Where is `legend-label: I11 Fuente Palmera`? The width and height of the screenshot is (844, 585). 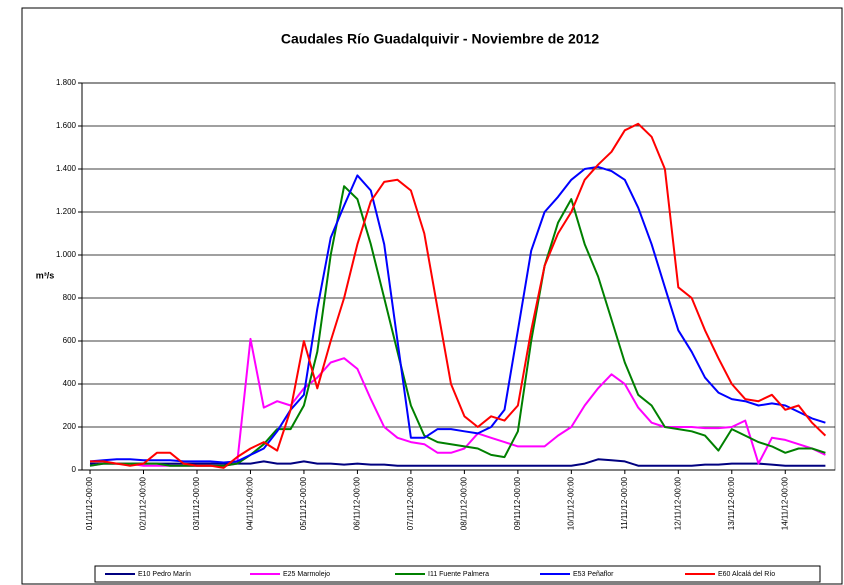
legend-label: I11 Fuente Palmera is located at coordinates (458, 574).